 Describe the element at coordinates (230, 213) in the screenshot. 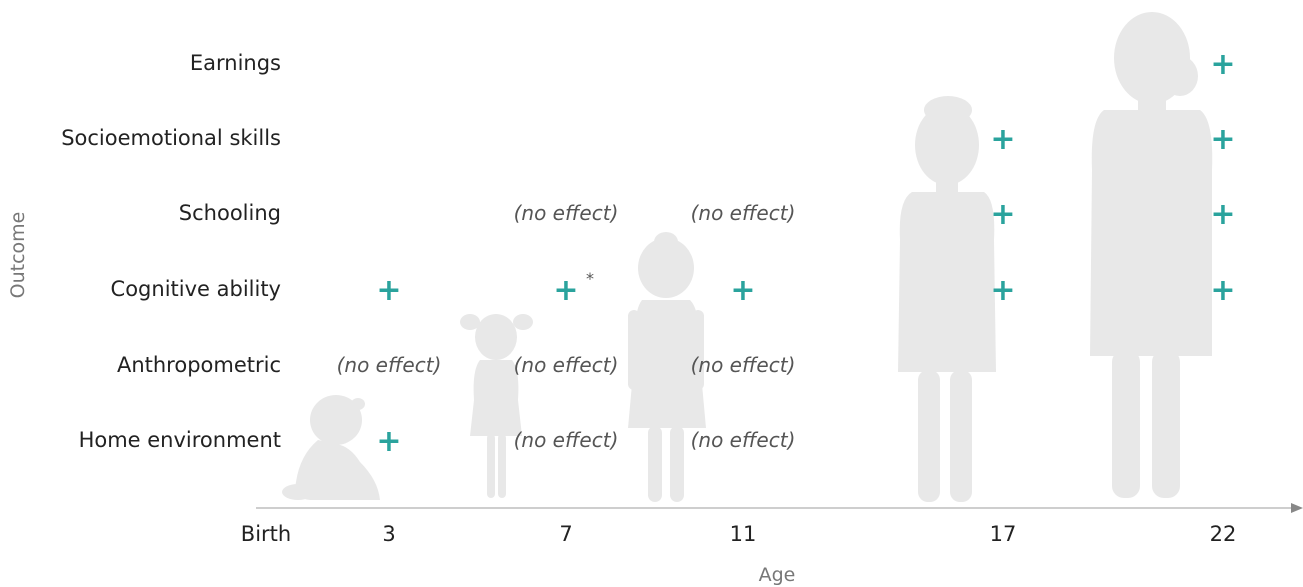

I see `row-label: Schooling` at that location.